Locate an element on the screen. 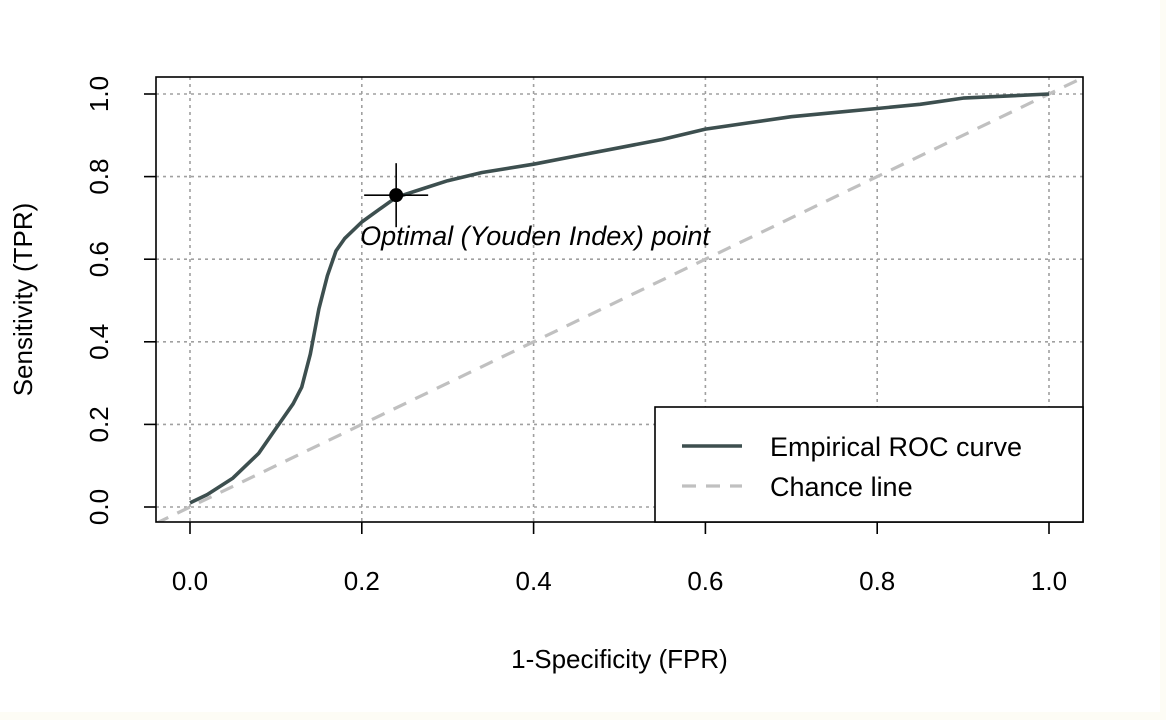 The height and width of the screenshot is (720, 1166). x-axis: 0.0 0.2 0.4 0.6 0.8 1.0 is located at coordinates (619, 559).